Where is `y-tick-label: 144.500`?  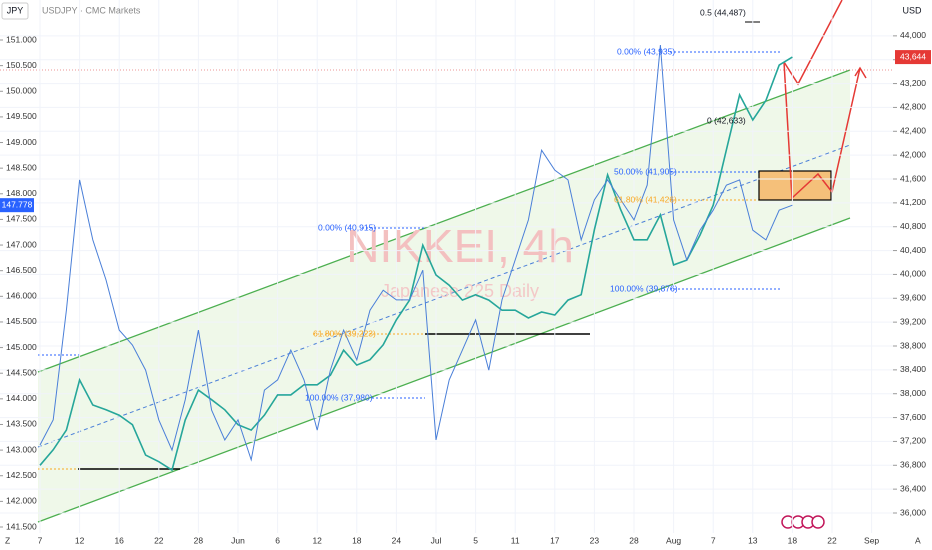
y-tick-label: 144.500 is located at coordinates (21, 372).